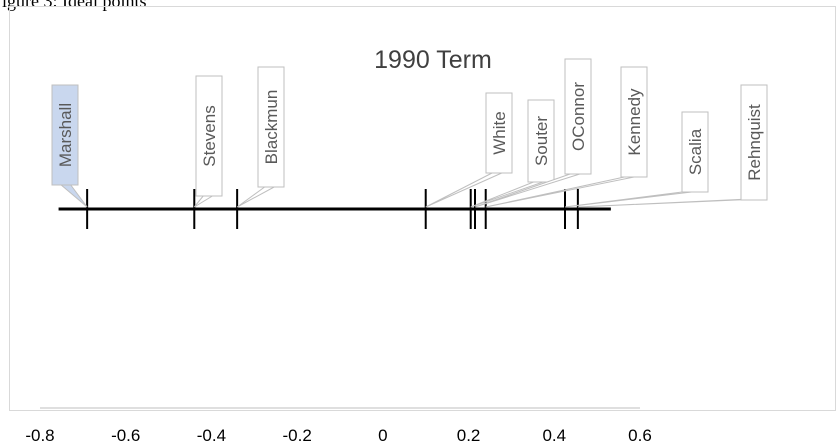  I want to click on callout-label: Scalia, so click(695, 151).